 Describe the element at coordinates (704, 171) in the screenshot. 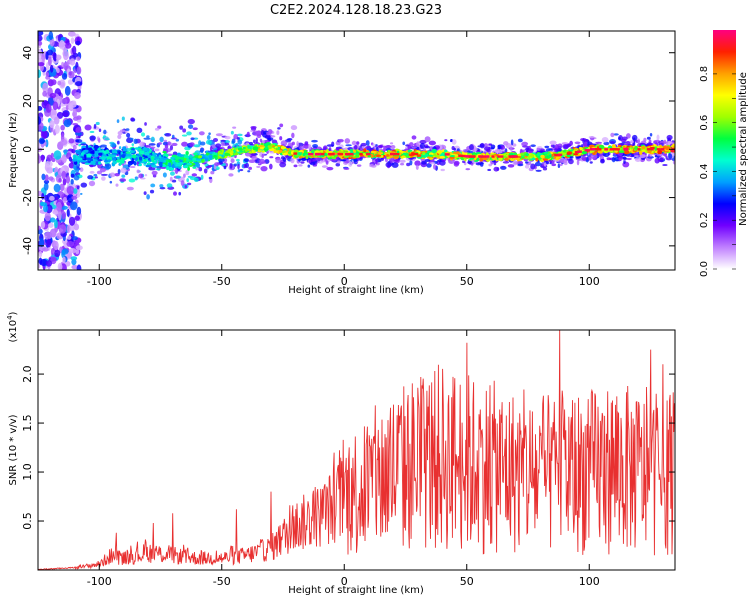

I see `colorbar-tick-label: 0.4` at that location.